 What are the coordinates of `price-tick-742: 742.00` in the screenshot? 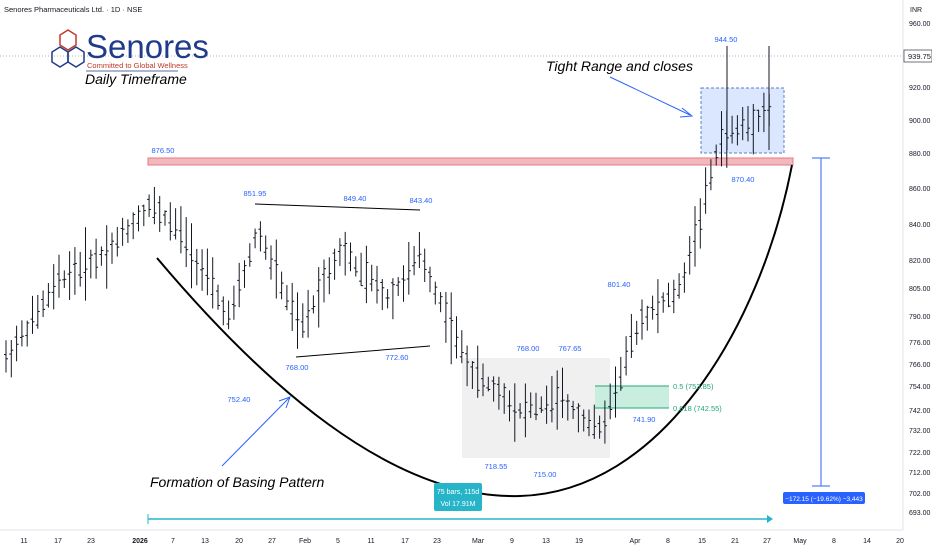 It's located at (920, 411).